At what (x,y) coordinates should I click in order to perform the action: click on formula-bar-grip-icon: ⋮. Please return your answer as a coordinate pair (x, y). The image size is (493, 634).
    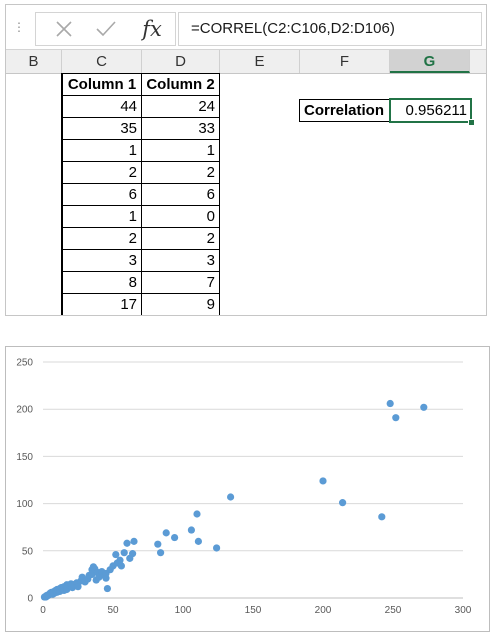
    Looking at the image, I should click on (19, 27).